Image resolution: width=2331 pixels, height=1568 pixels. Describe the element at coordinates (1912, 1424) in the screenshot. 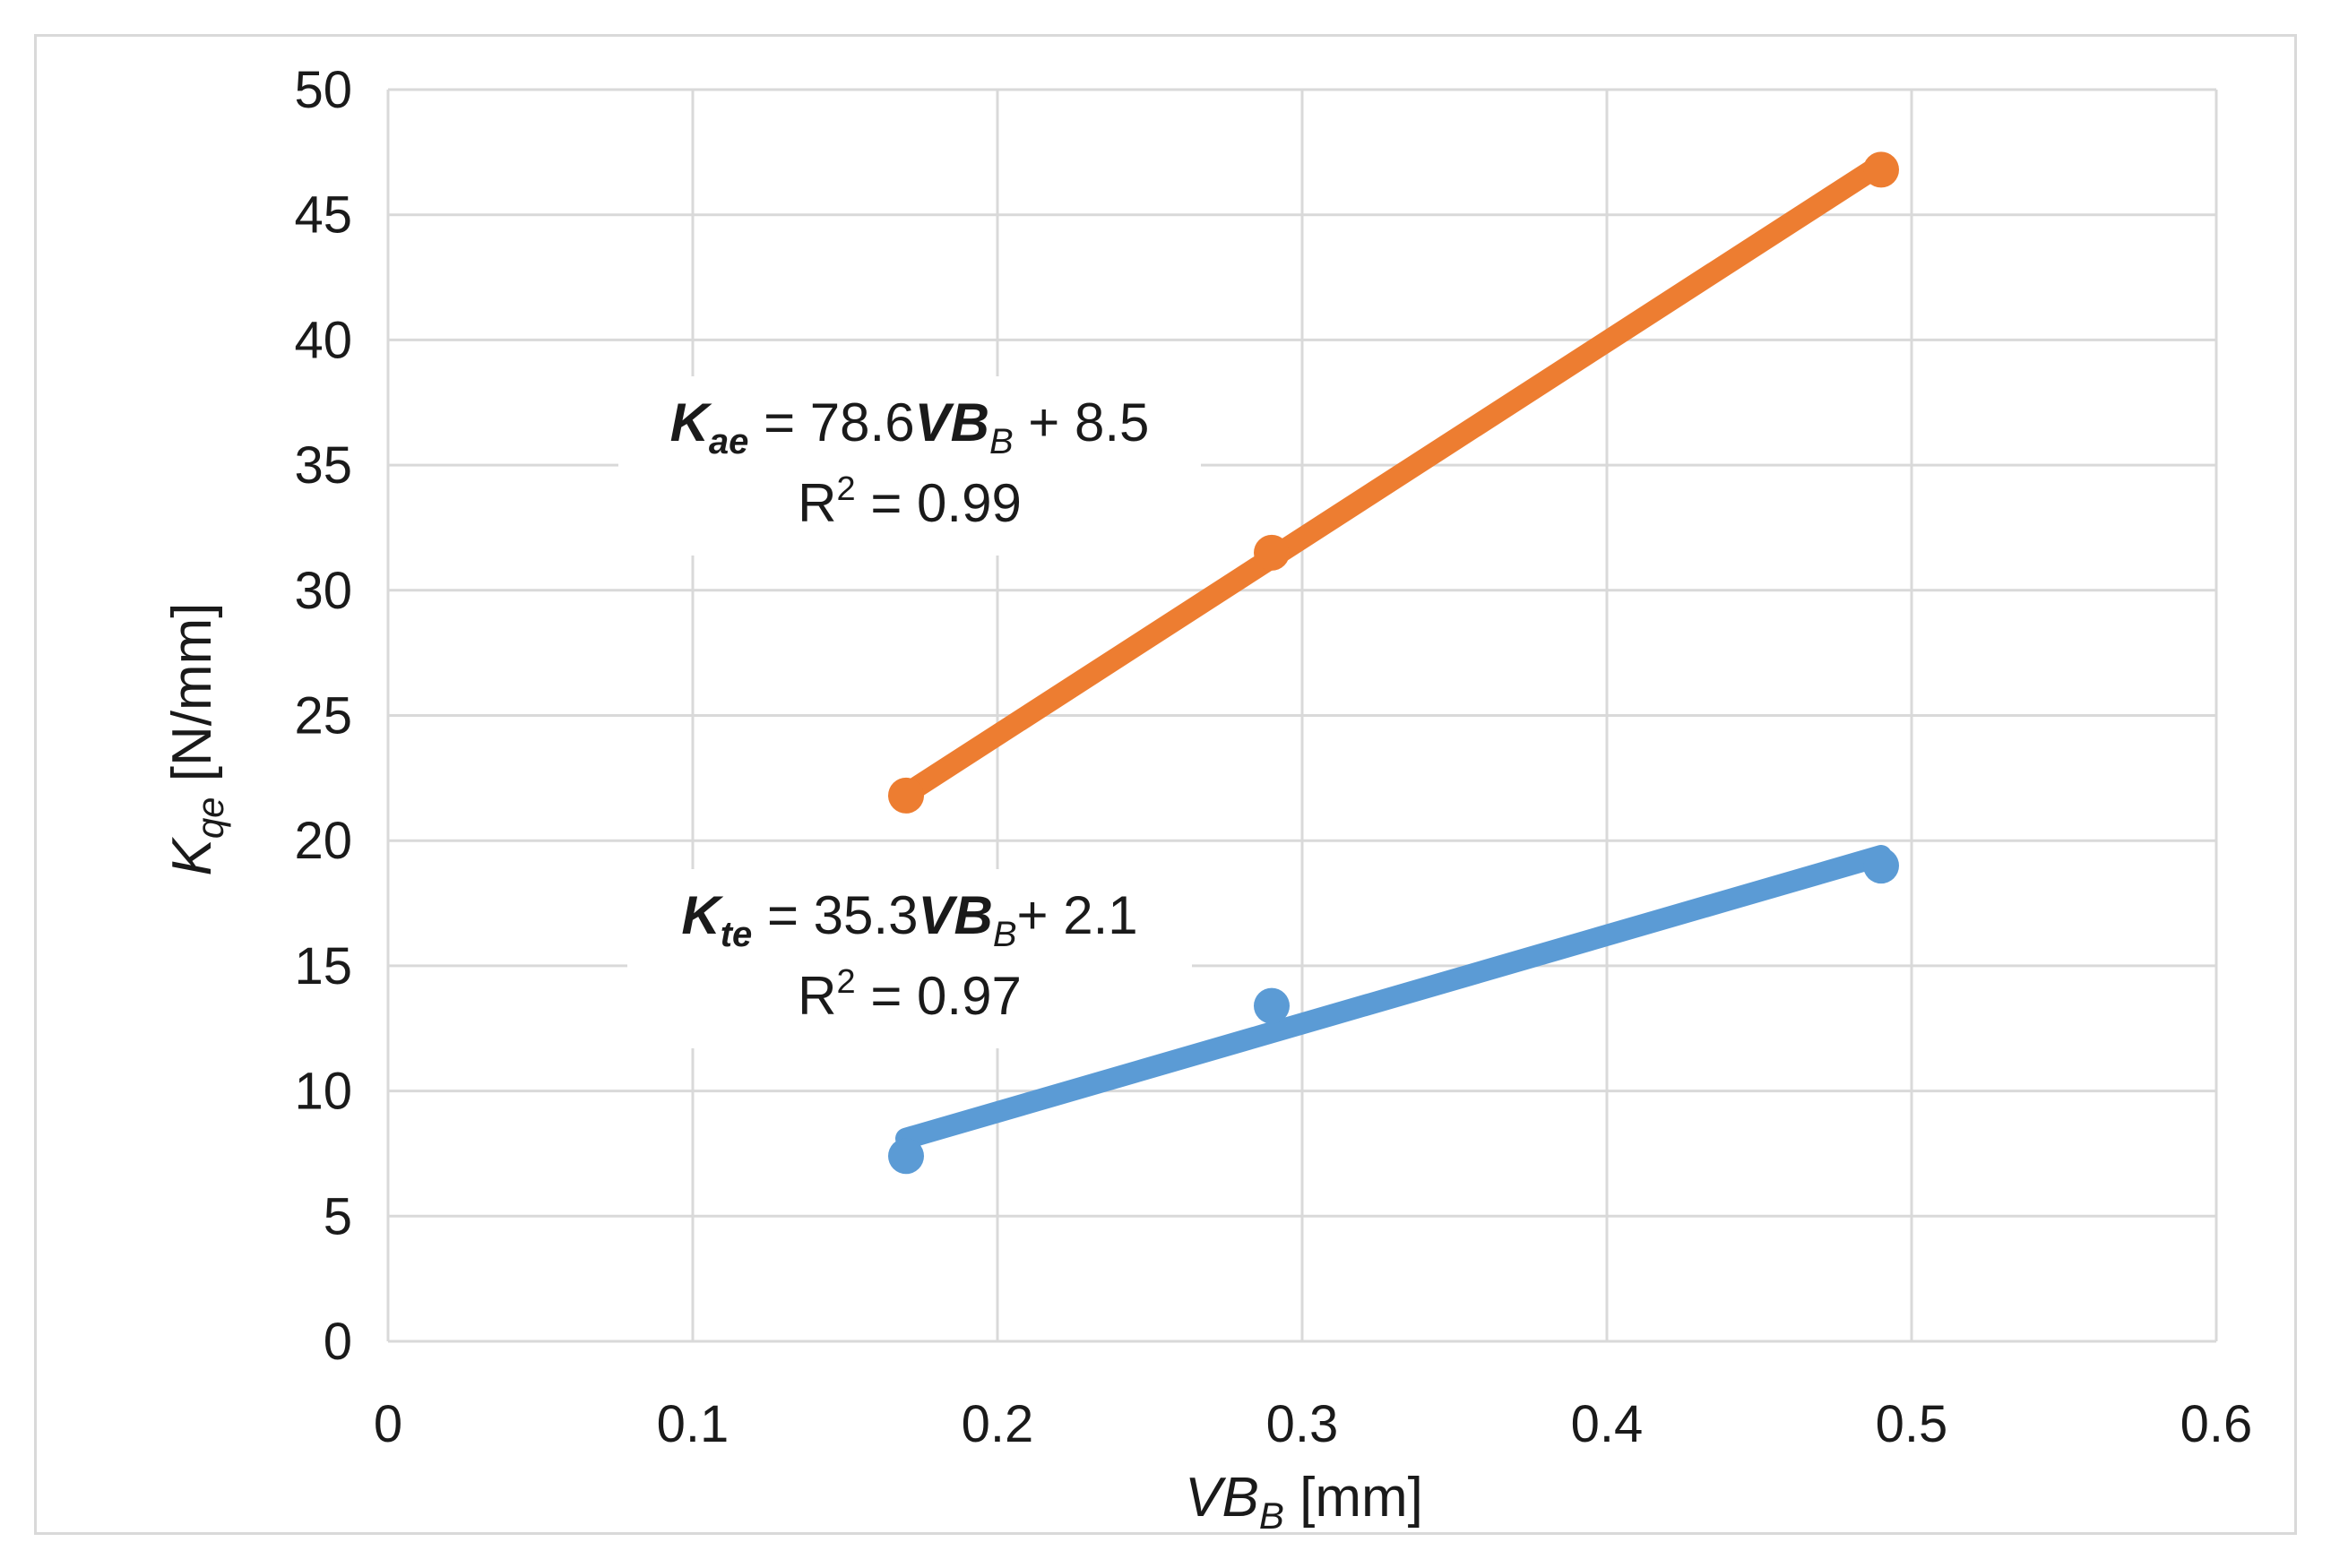

I see `x-tick-label: 0.5` at that location.